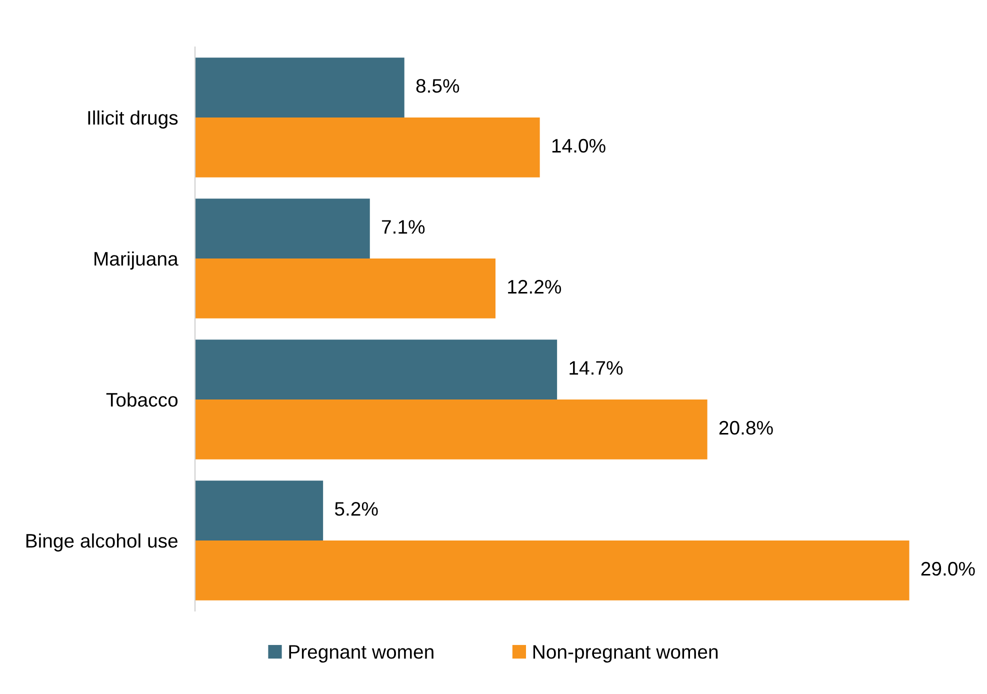  What do you see at coordinates (746, 427) in the screenshot?
I see `data-label: 20.8%` at bounding box center [746, 427].